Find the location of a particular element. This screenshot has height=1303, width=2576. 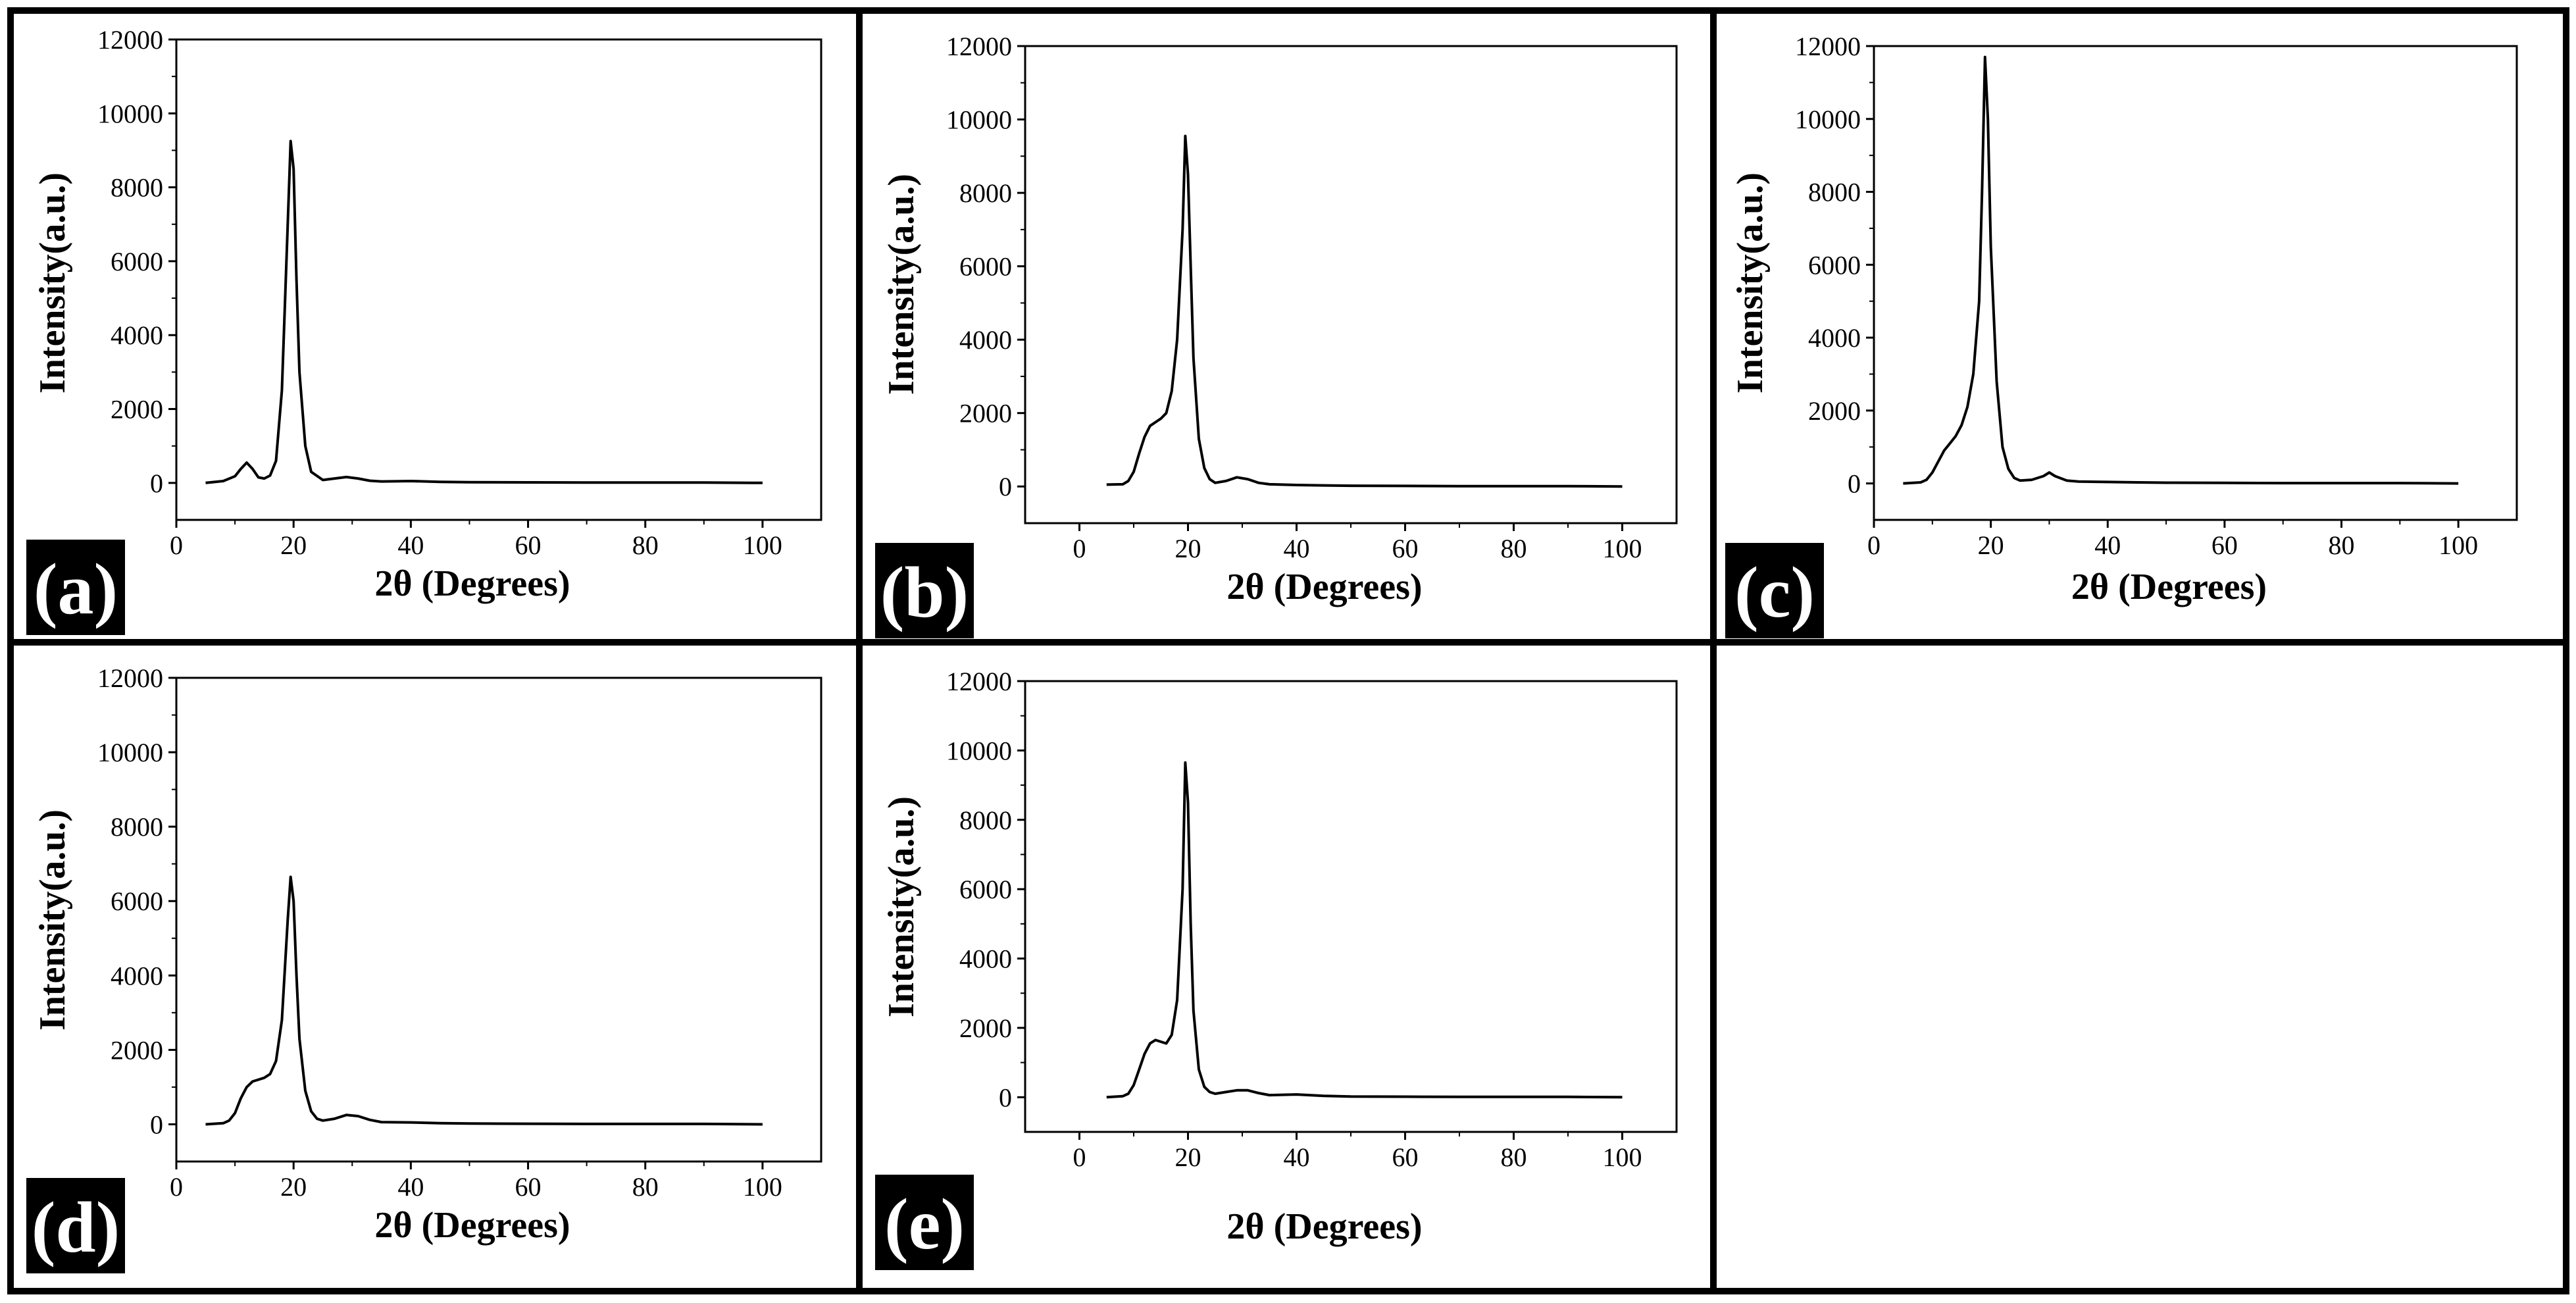

panel-label: (e) is located at coordinates (924, 1224).